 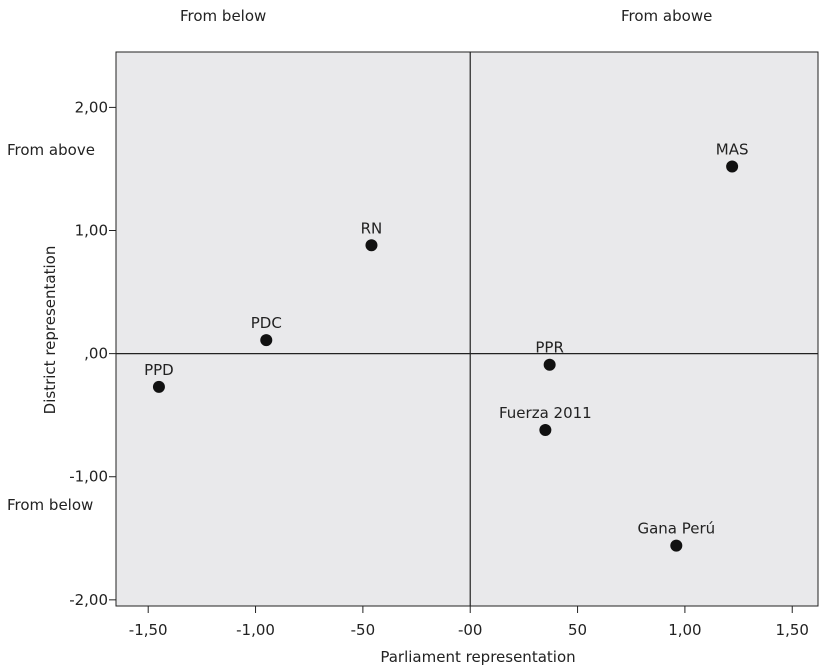 What do you see at coordinates (667, 16) in the screenshot?
I see `quadrant-label-top-right: From abowe` at bounding box center [667, 16].